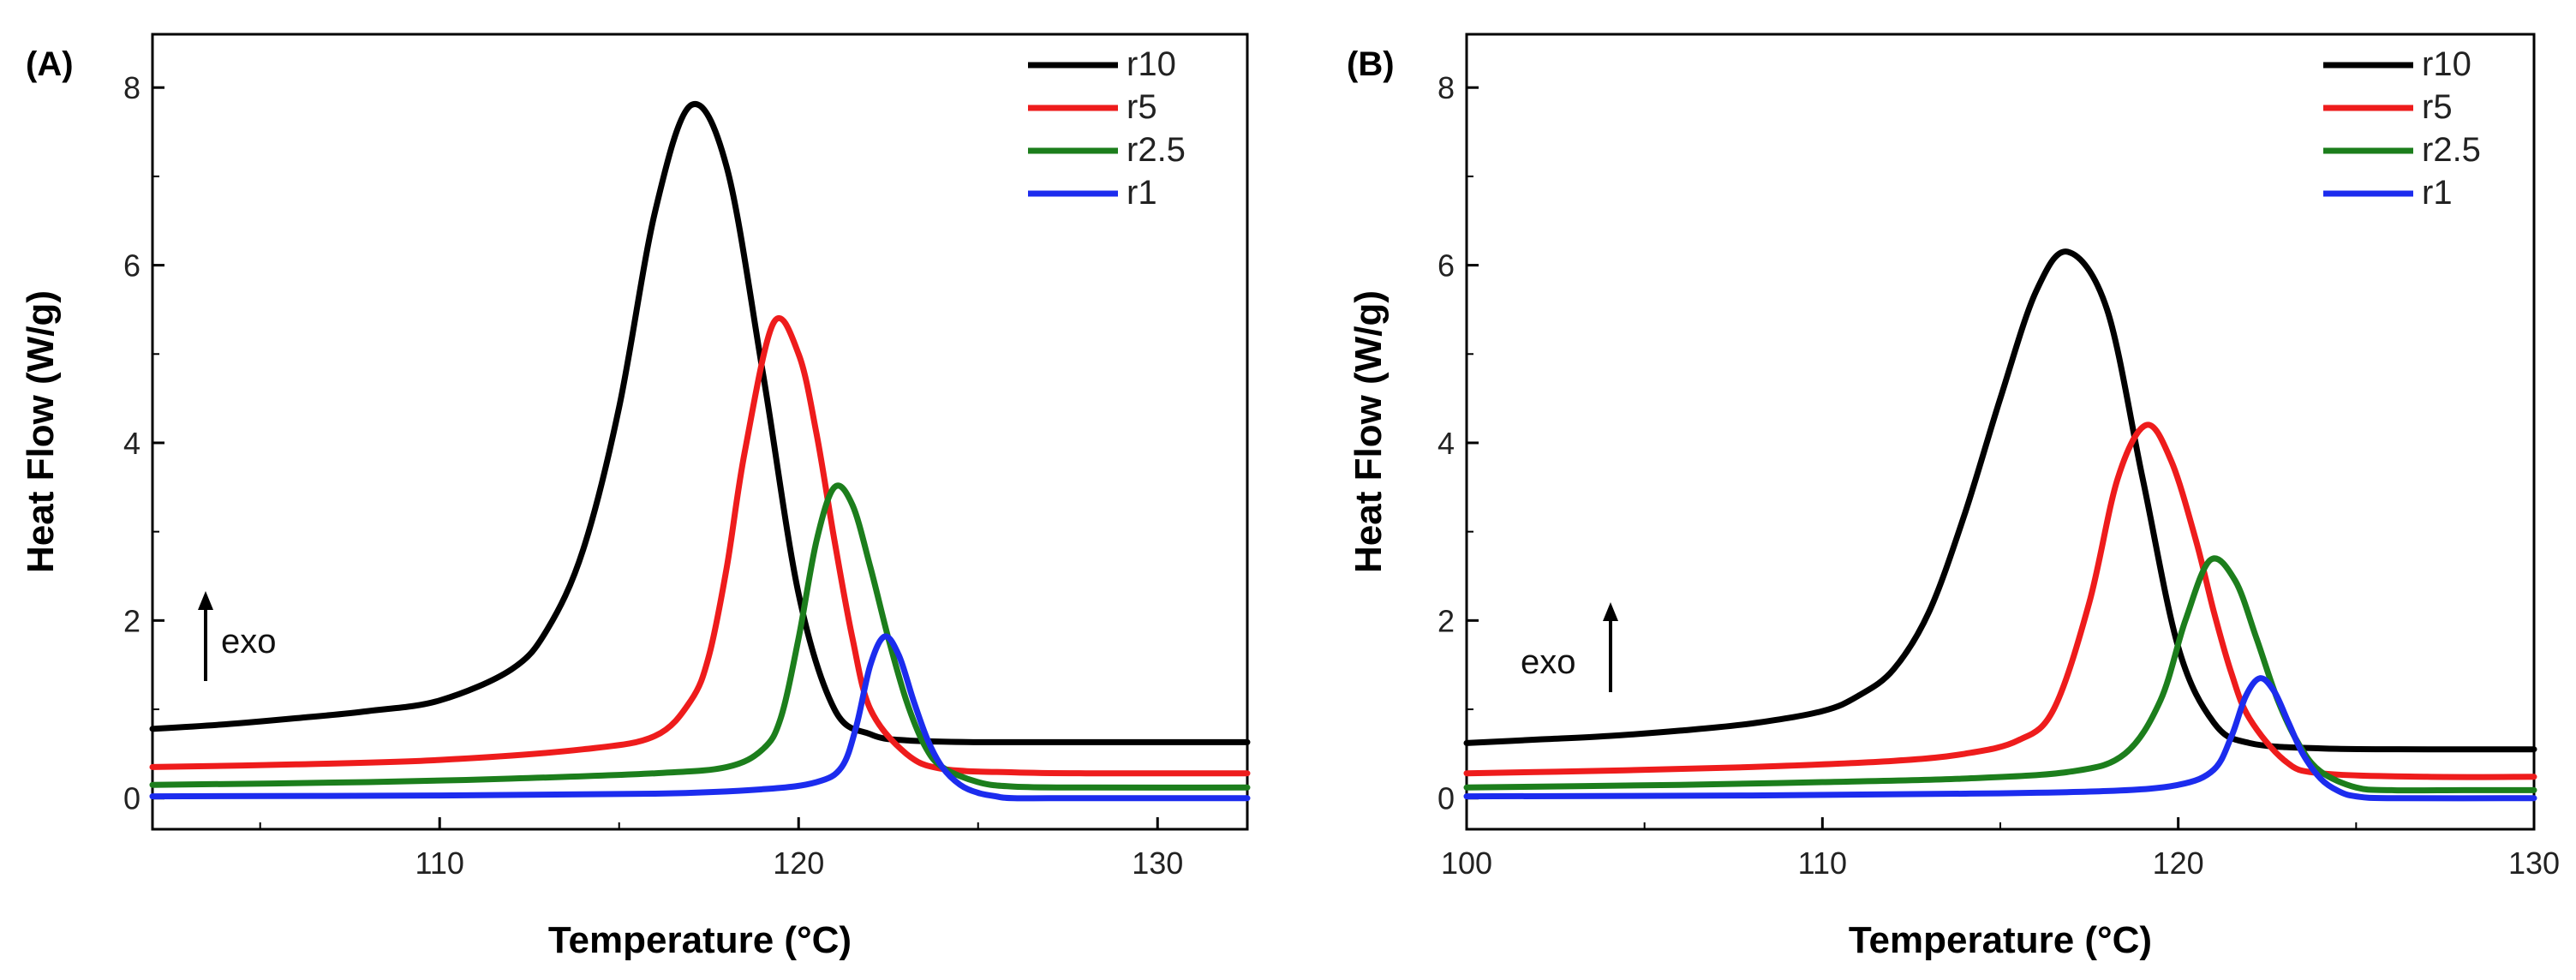 Image resolution: width=2576 pixels, height=980 pixels. What do you see at coordinates (1467, 863) in the screenshot?
I see `x-tick-label: 100` at bounding box center [1467, 863].